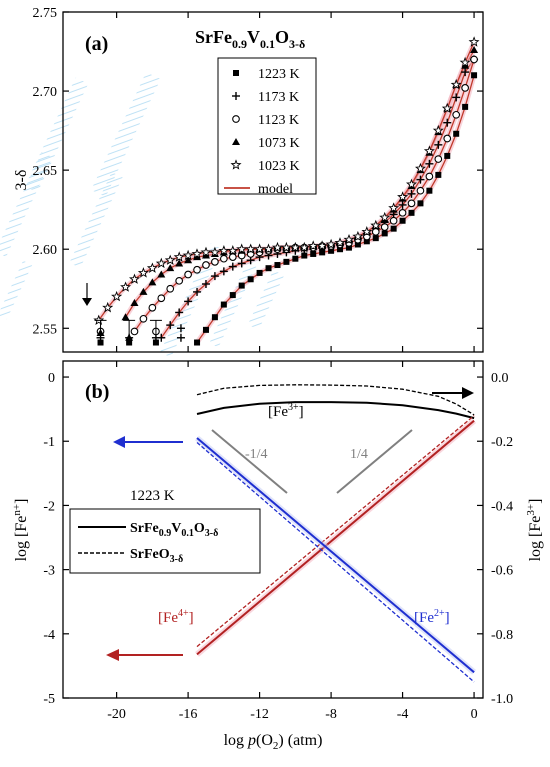 Image resolution: width=550 pixels, height=767 pixels. I want to click on right-y-tick-label: -0.6, so click(502, 571).